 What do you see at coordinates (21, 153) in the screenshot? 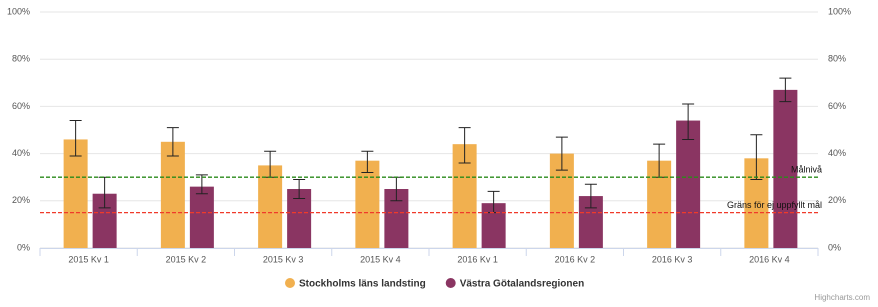
I see `y-tick-label: 40%` at bounding box center [21, 153].